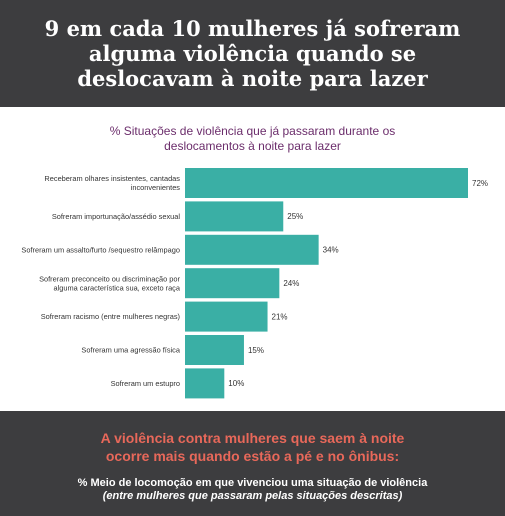 This screenshot has width=505, height=516. Describe the element at coordinates (110, 316) in the screenshot. I see `category-label: Sofreram racismo (entre mulheres negras)` at that location.